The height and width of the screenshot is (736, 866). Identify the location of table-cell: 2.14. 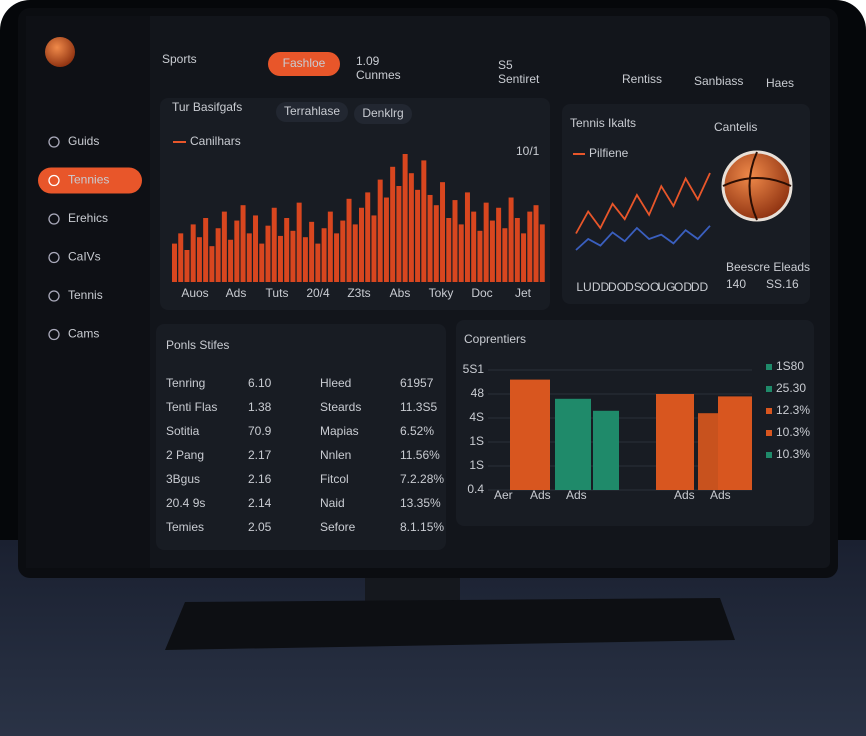
(260, 503).